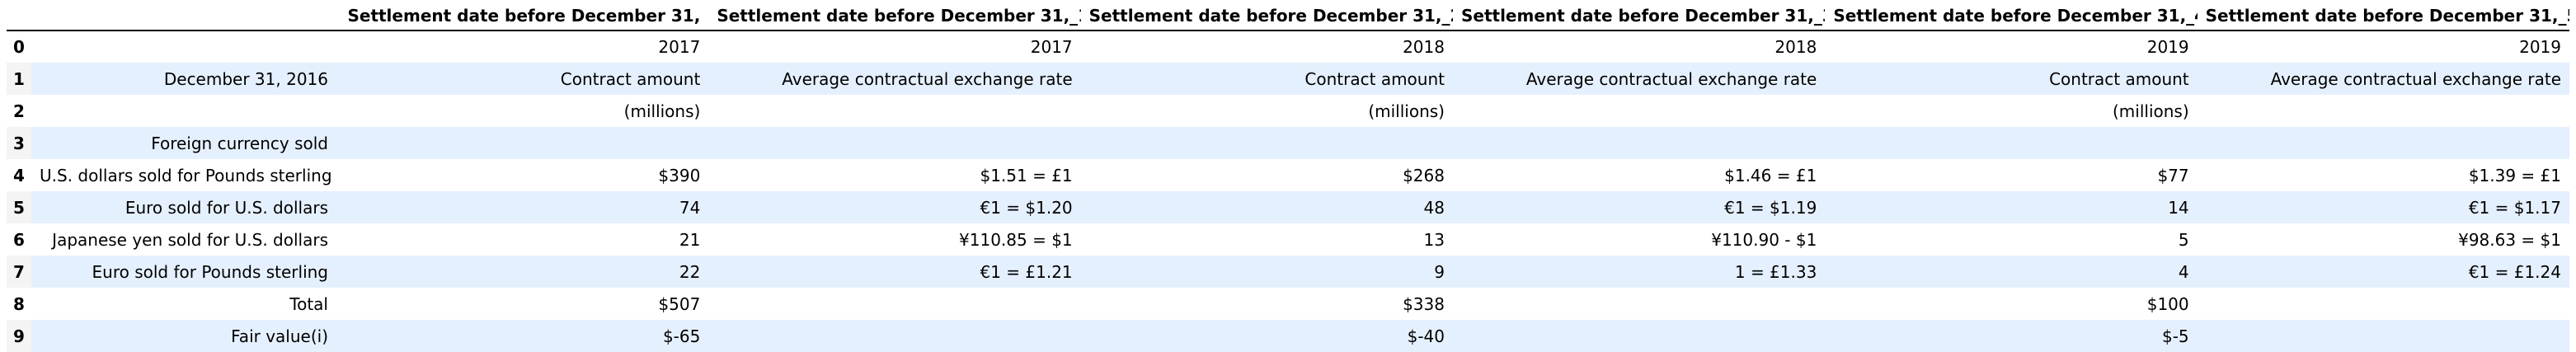 This screenshot has width=2576, height=352. What do you see at coordinates (183, 207) in the screenshot?
I see `table-cell: Euro sold for U.S. dollars` at bounding box center [183, 207].